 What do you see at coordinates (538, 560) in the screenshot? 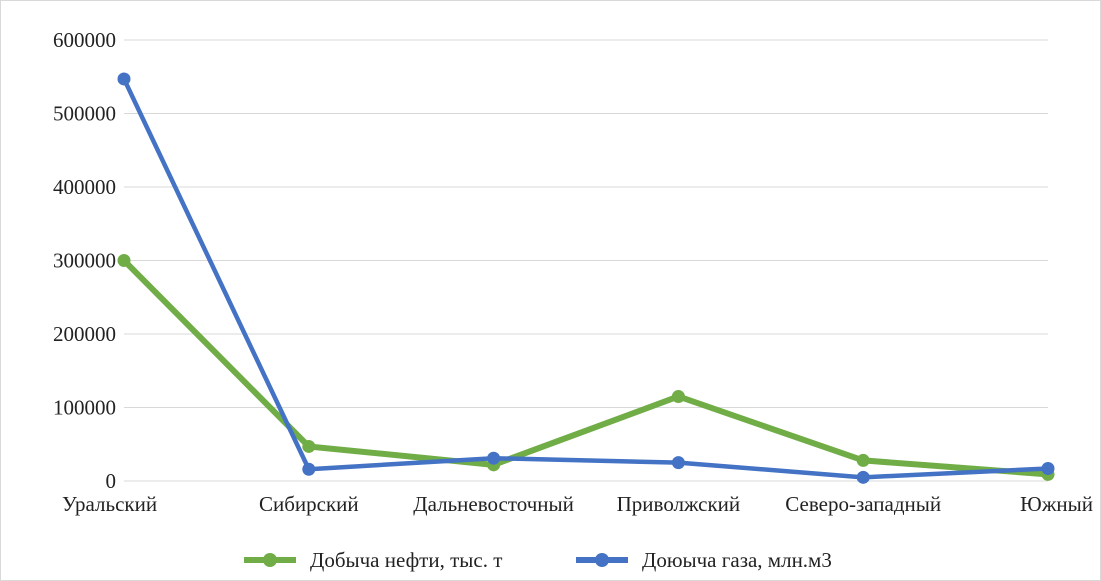
I see `legend: Добыча нефти, тыс. т Доюыча газа, млн.м3` at bounding box center [538, 560].